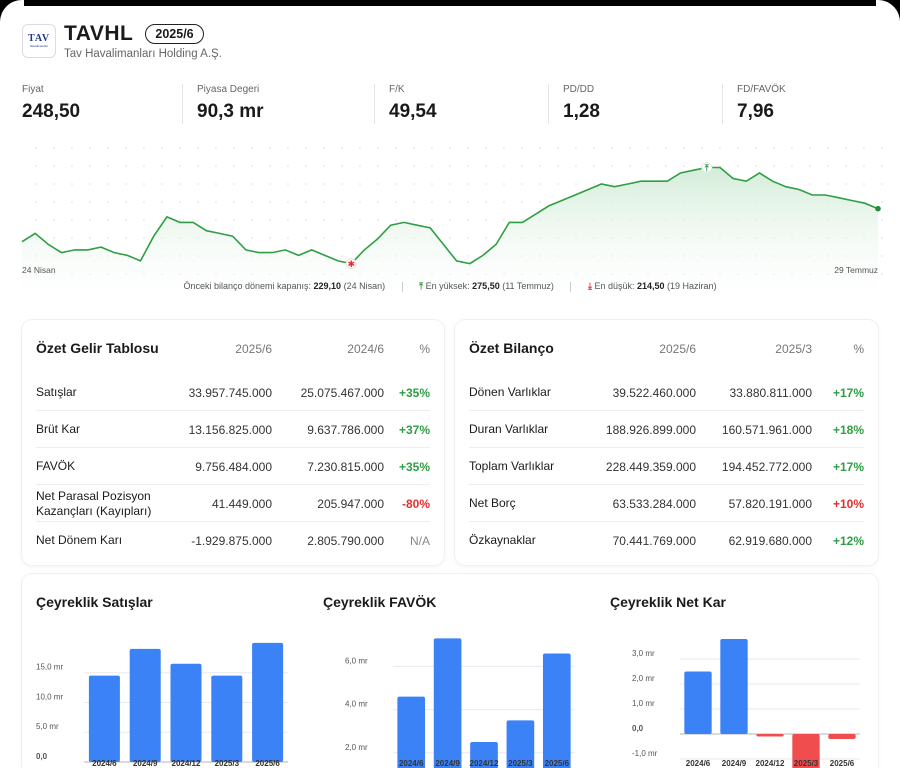 This screenshot has height=768, width=900. What do you see at coordinates (351, 264) in the screenshot?
I see `low-marker: ✱` at bounding box center [351, 264].